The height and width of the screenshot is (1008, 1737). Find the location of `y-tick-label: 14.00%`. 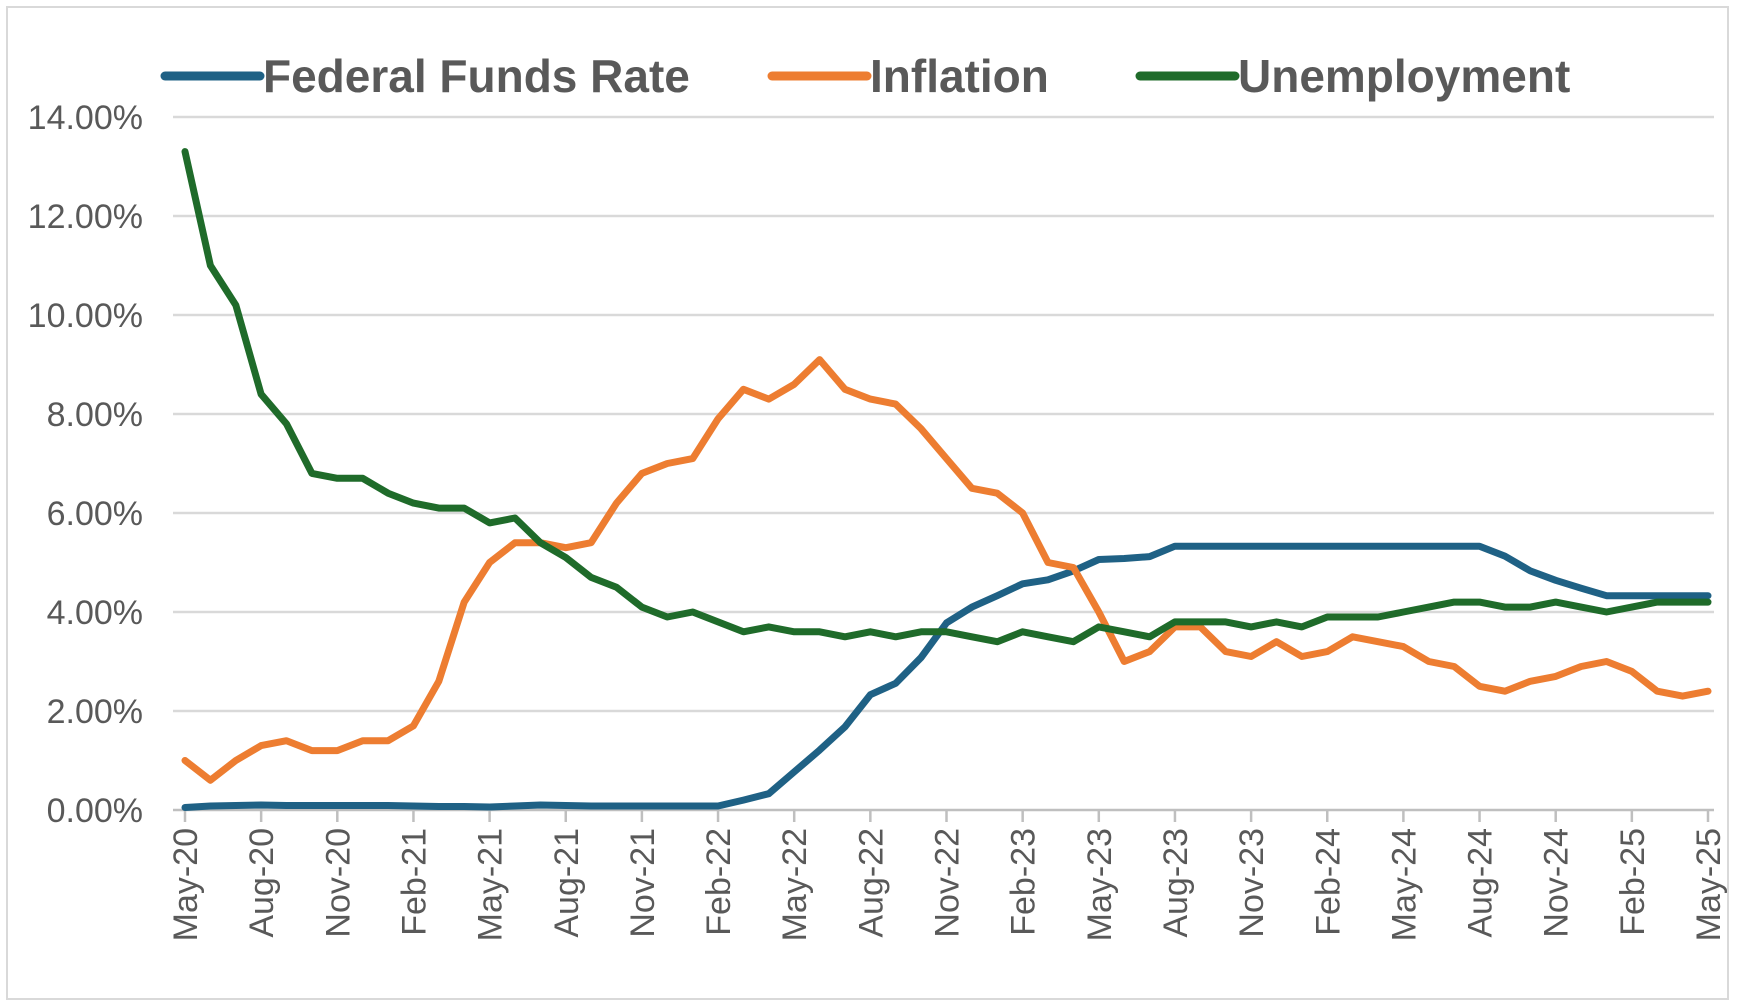

y-tick-label: 14.00% is located at coordinates (85, 118).